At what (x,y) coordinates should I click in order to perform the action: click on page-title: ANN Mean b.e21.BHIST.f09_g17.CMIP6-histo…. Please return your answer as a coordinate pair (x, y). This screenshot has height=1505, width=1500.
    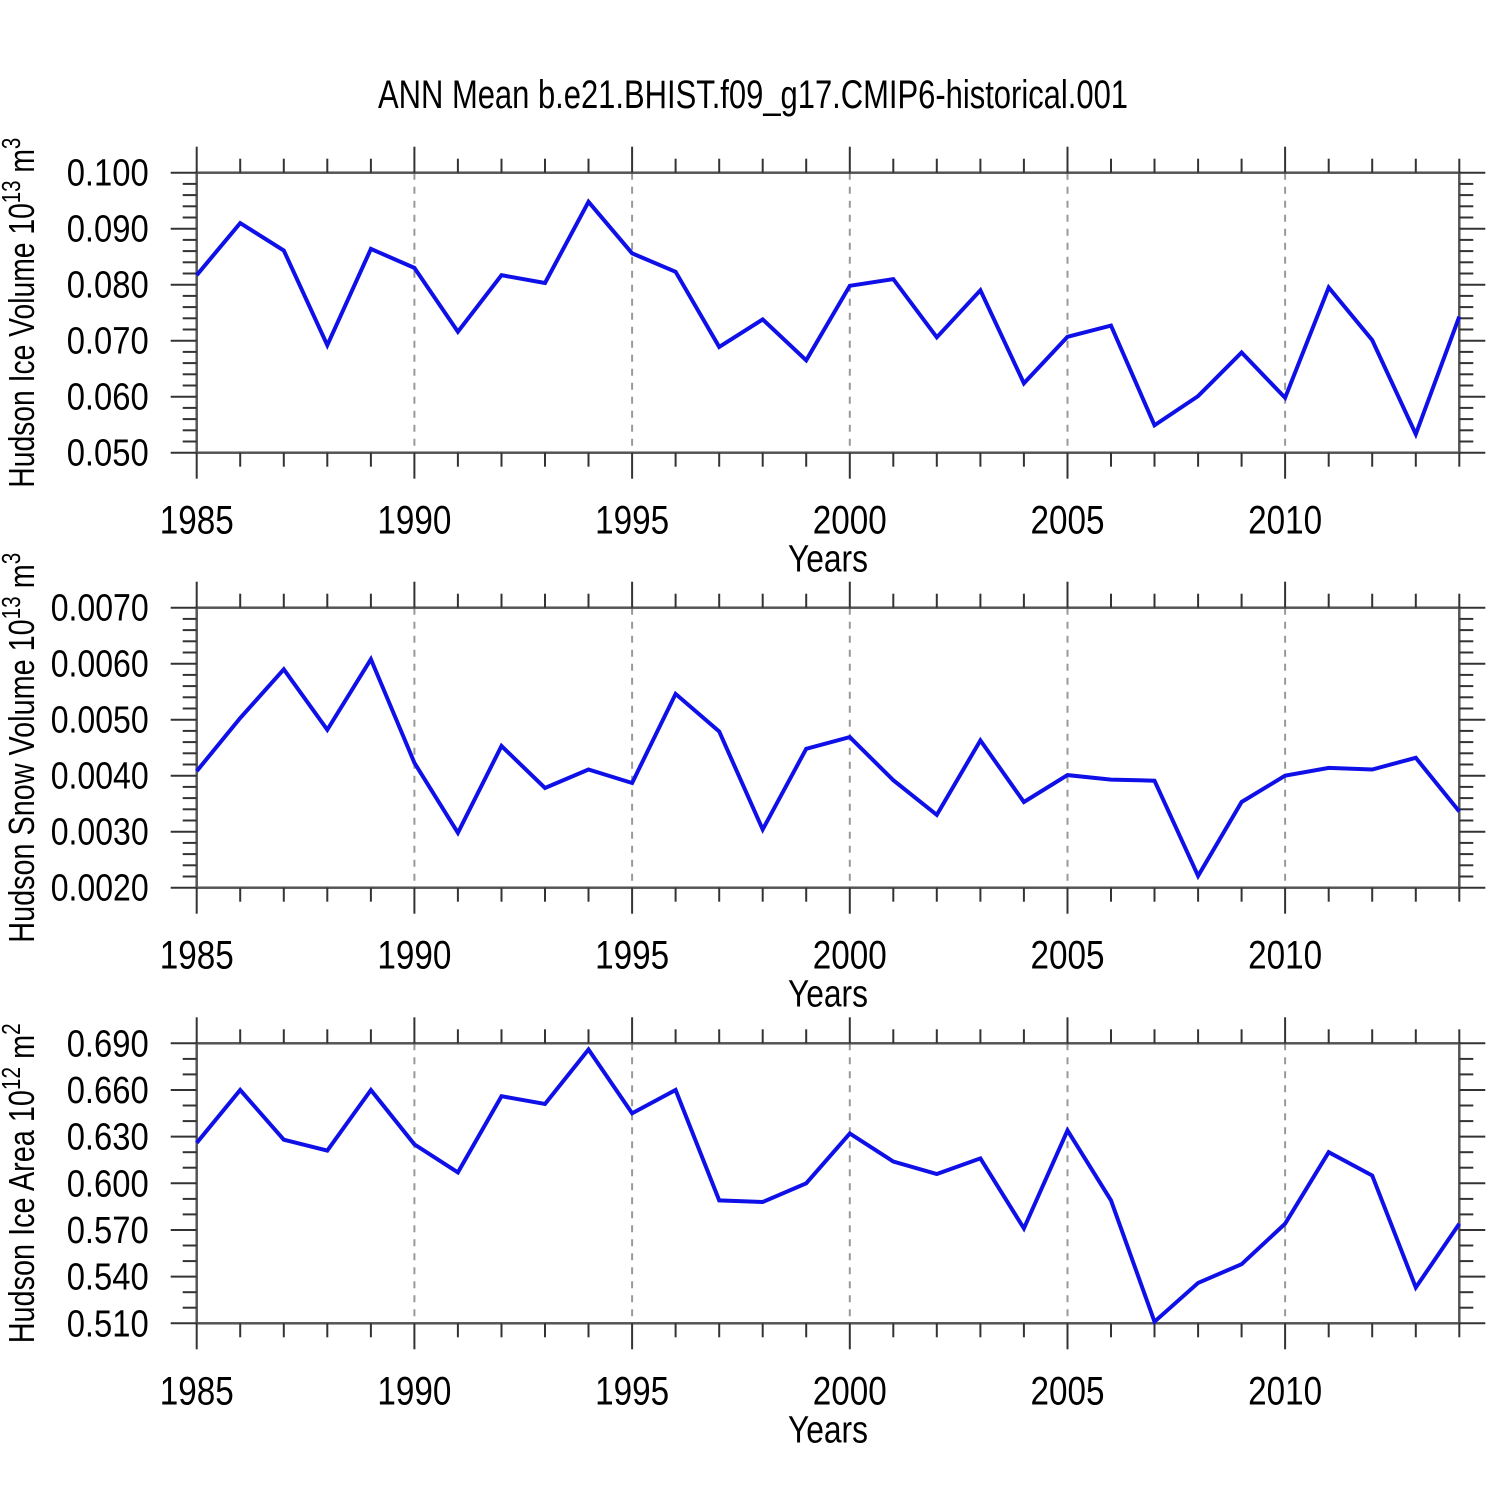
    Looking at the image, I should click on (753, 95).